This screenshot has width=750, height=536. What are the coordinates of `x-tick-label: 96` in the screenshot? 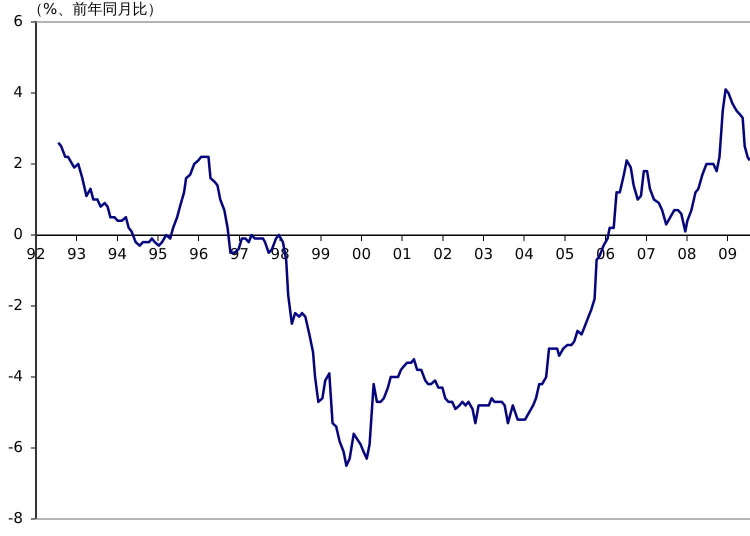 It's located at (198, 253).